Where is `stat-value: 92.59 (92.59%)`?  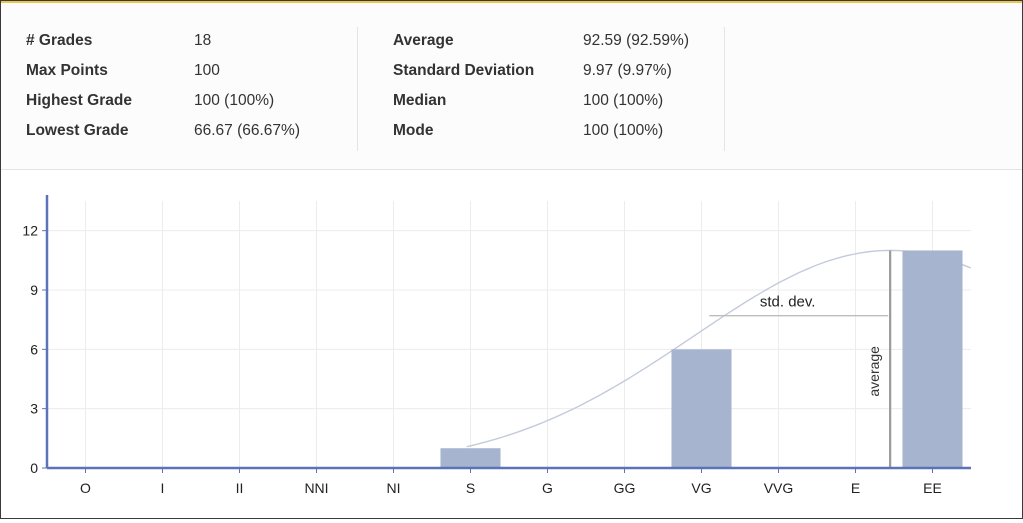 stat-value: 92.59 (92.59%) is located at coordinates (636, 40).